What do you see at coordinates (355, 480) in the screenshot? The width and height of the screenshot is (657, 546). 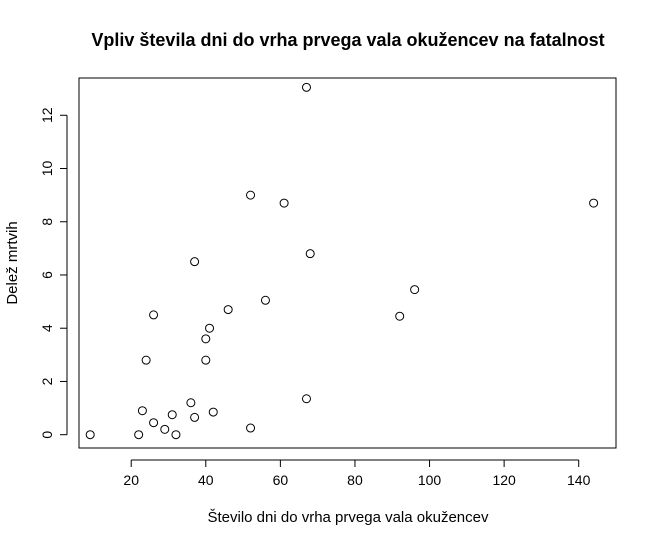 I see `x-tick-label: 80` at bounding box center [355, 480].